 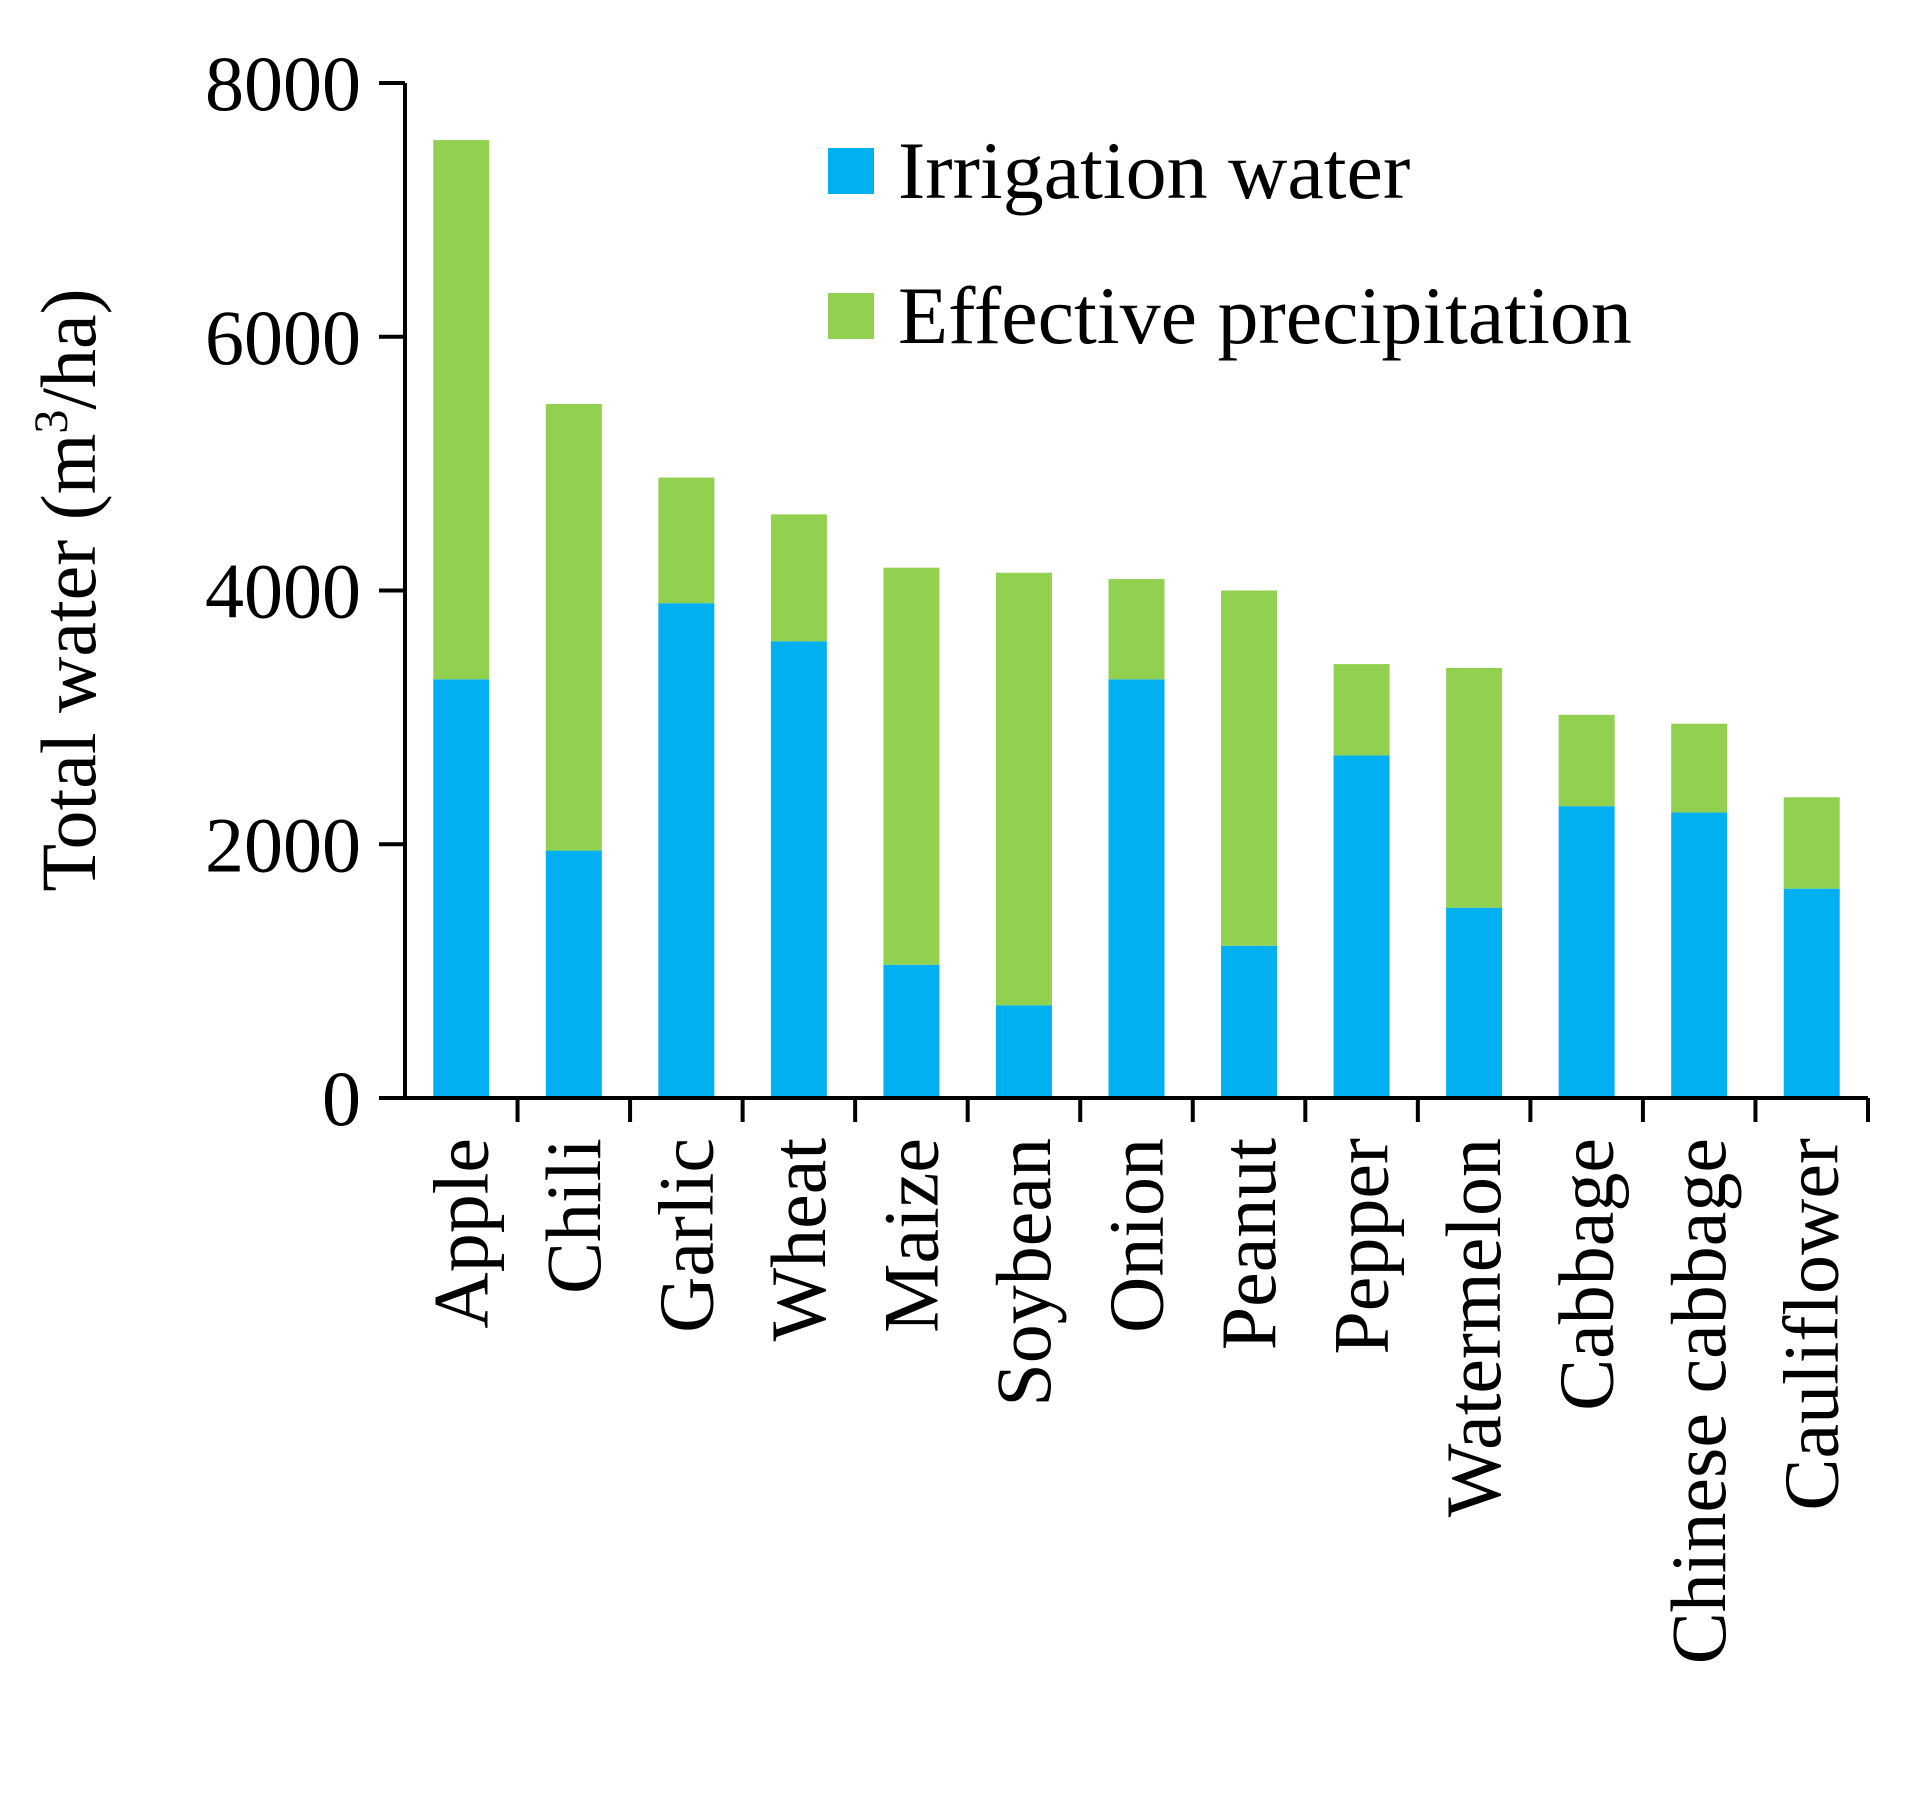 What do you see at coordinates (1023, 1272) in the screenshot?
I see `x-tick-label-soybean: Soybean` at bounding box center [1023, 1272].